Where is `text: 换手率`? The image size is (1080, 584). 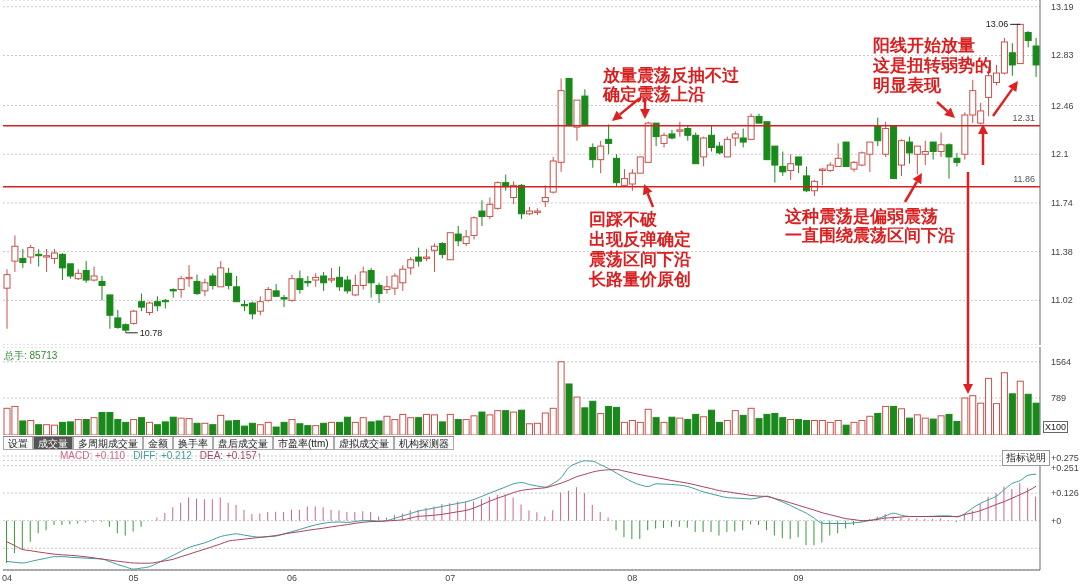 text: 换手率 is located at coordinates (193, 443).